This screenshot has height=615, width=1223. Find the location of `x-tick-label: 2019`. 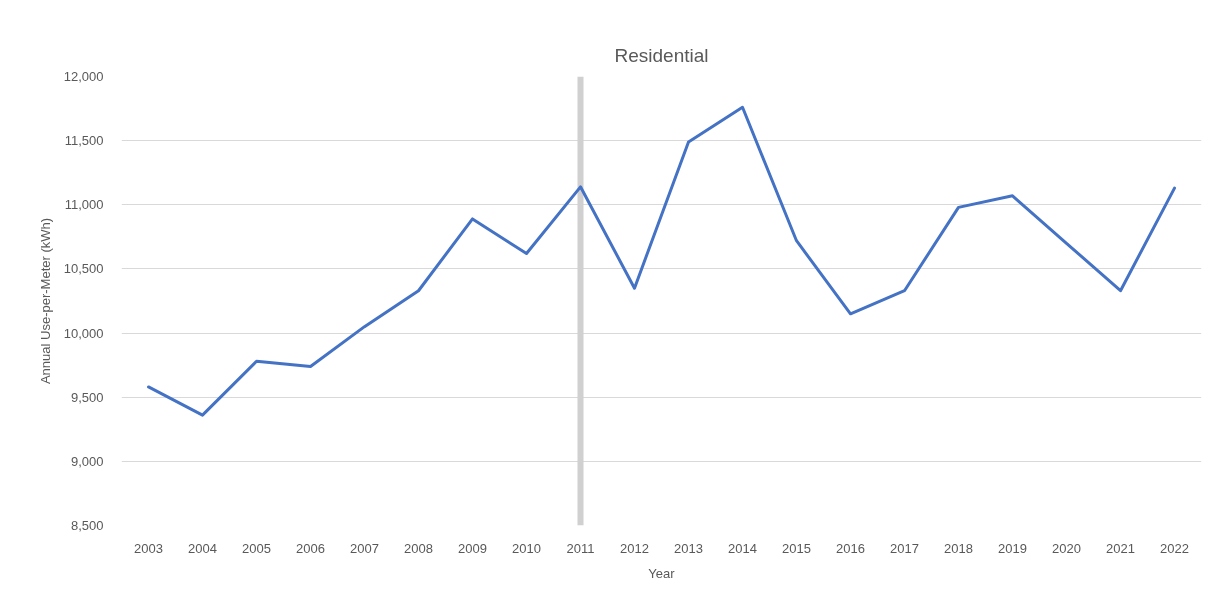

x-tick-label: 2019 is located at coordinates (1012, 548).